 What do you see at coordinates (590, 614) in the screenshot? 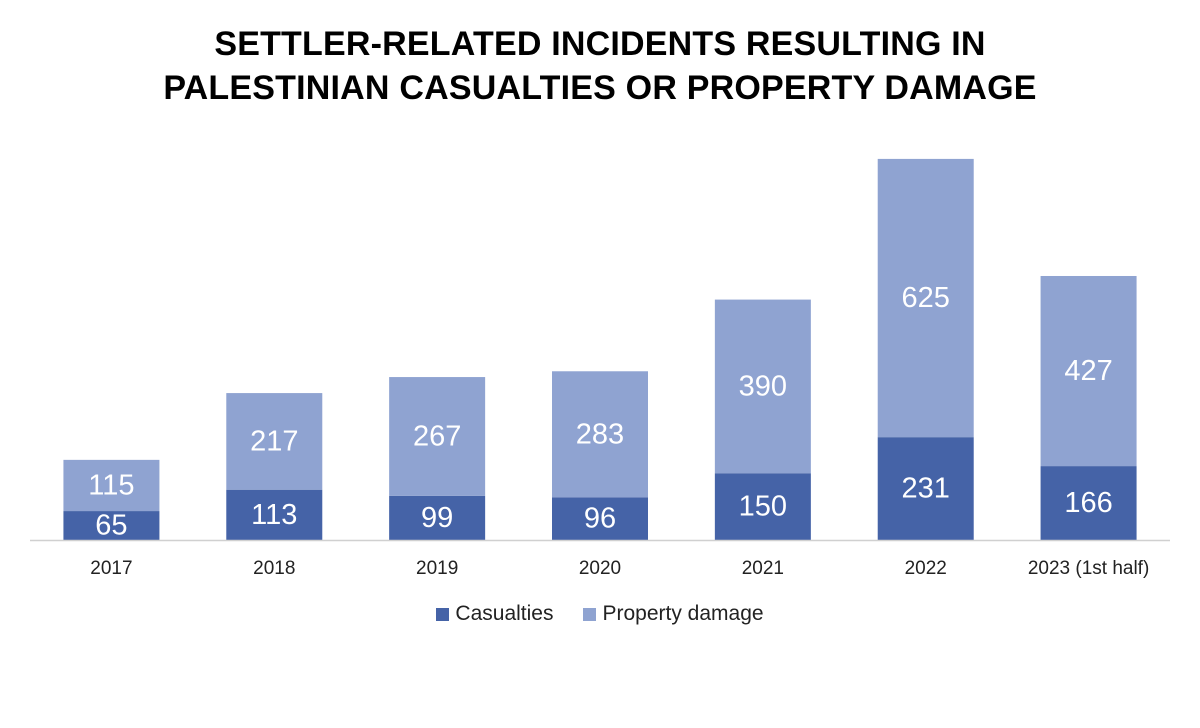
I see `legend-swatch-property-damage` at bounding box center [590, 614].